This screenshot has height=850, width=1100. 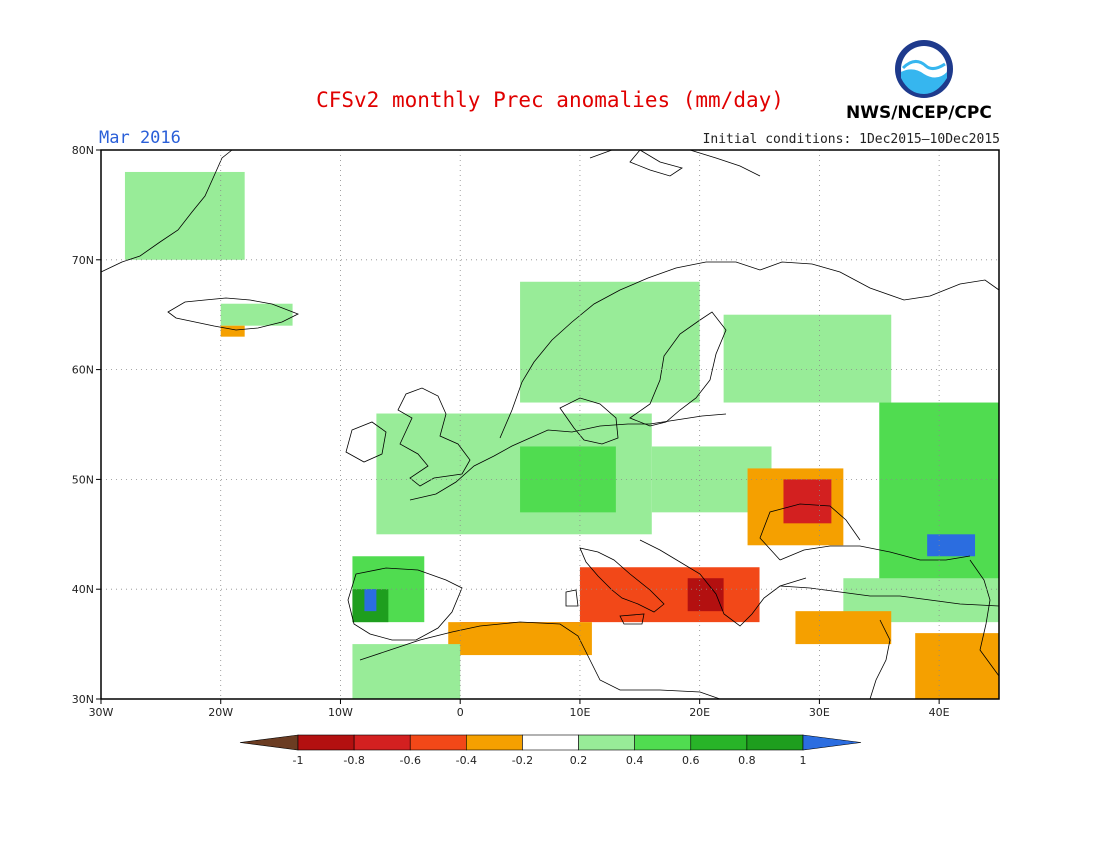 I want to click on lat-label: 80N, so click(x=83, y=150).